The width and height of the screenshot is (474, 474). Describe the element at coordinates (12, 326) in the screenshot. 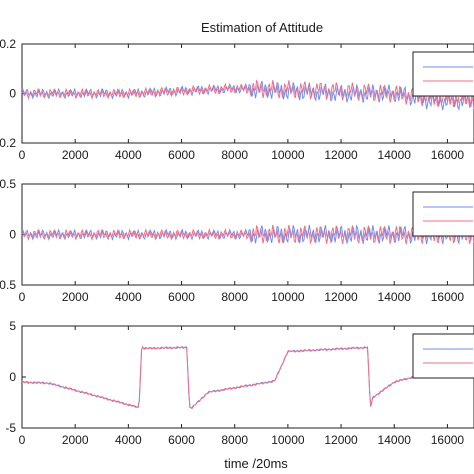

I see `y-tick-label: 5` at that location.